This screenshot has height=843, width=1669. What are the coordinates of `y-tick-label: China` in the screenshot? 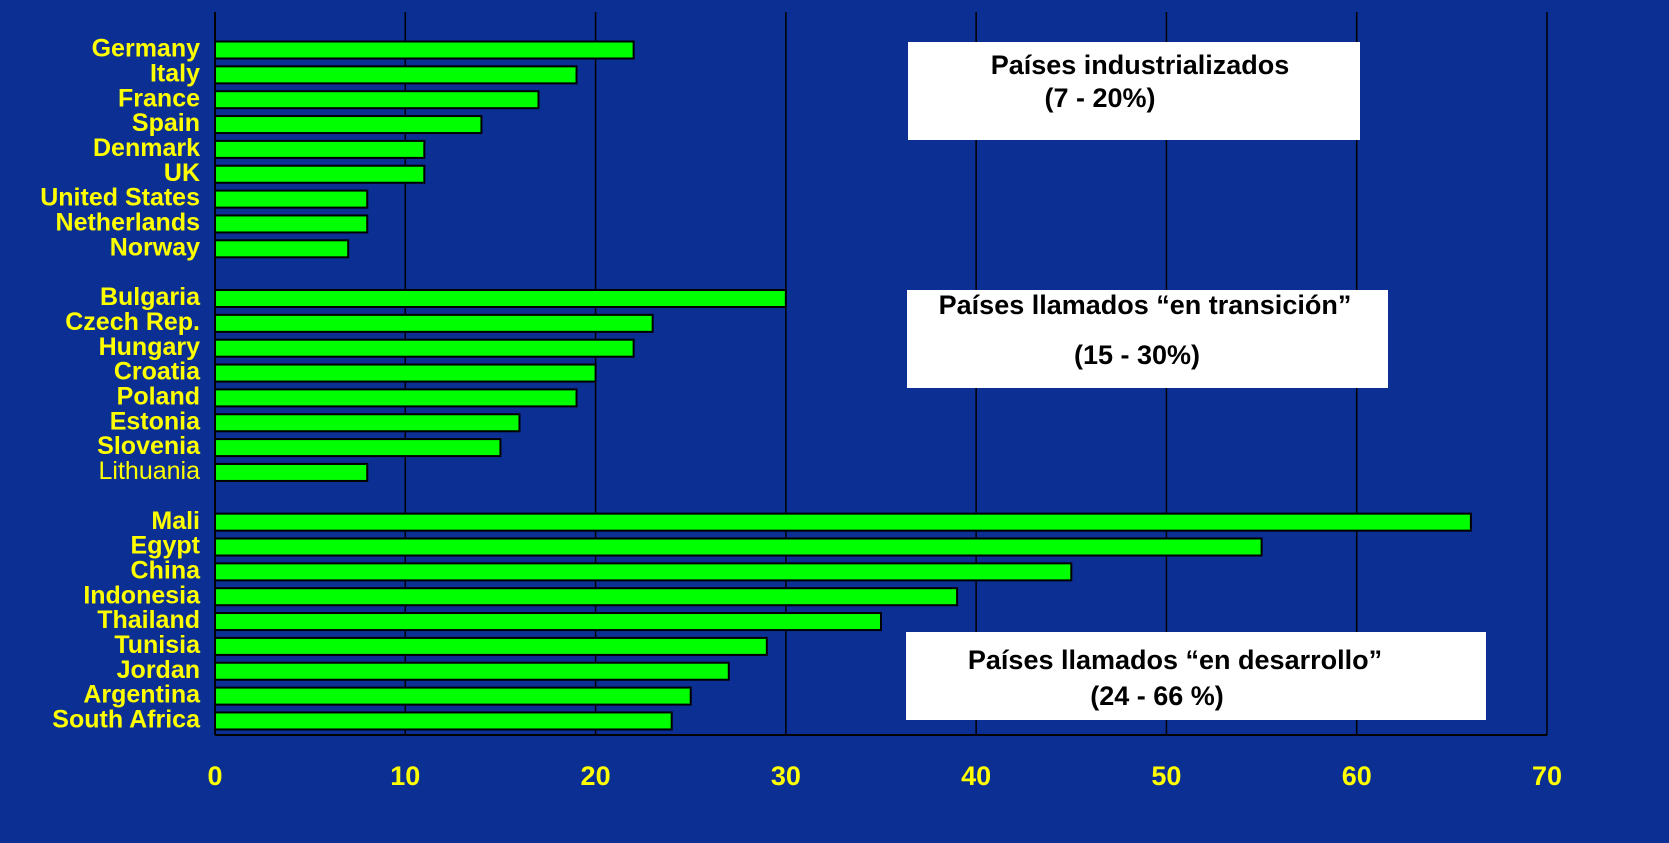 It's located at (166, 570).